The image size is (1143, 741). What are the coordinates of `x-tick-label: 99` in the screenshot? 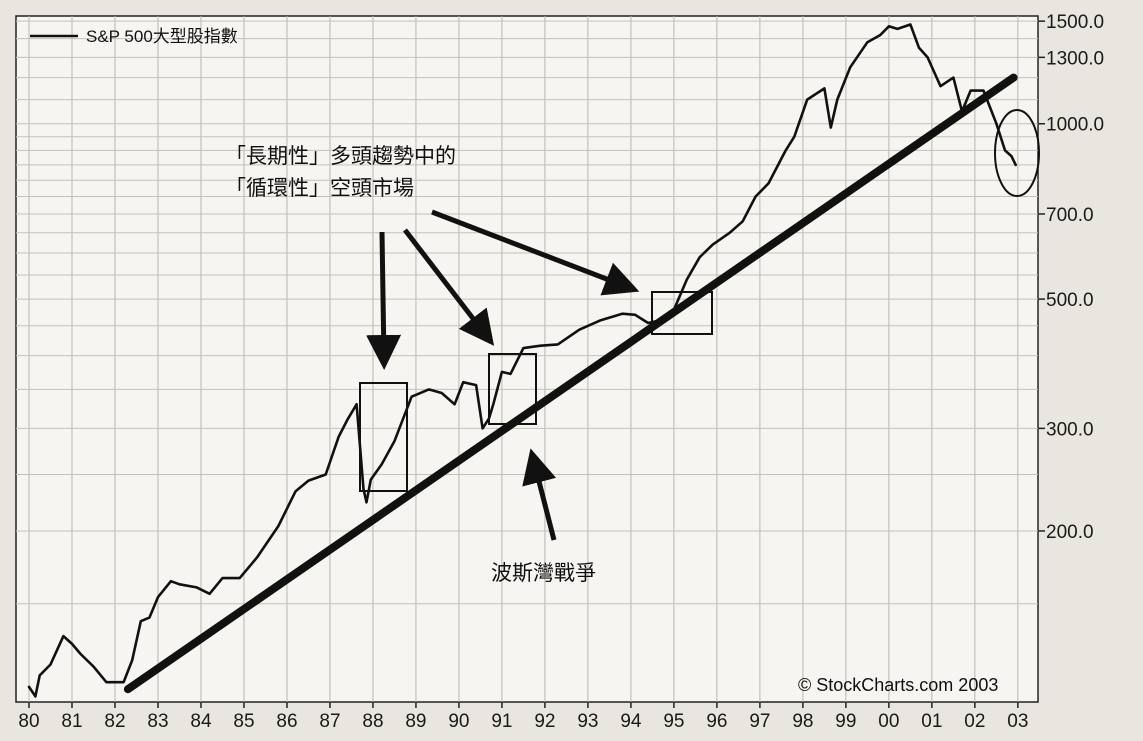 It's located at (845, 721).